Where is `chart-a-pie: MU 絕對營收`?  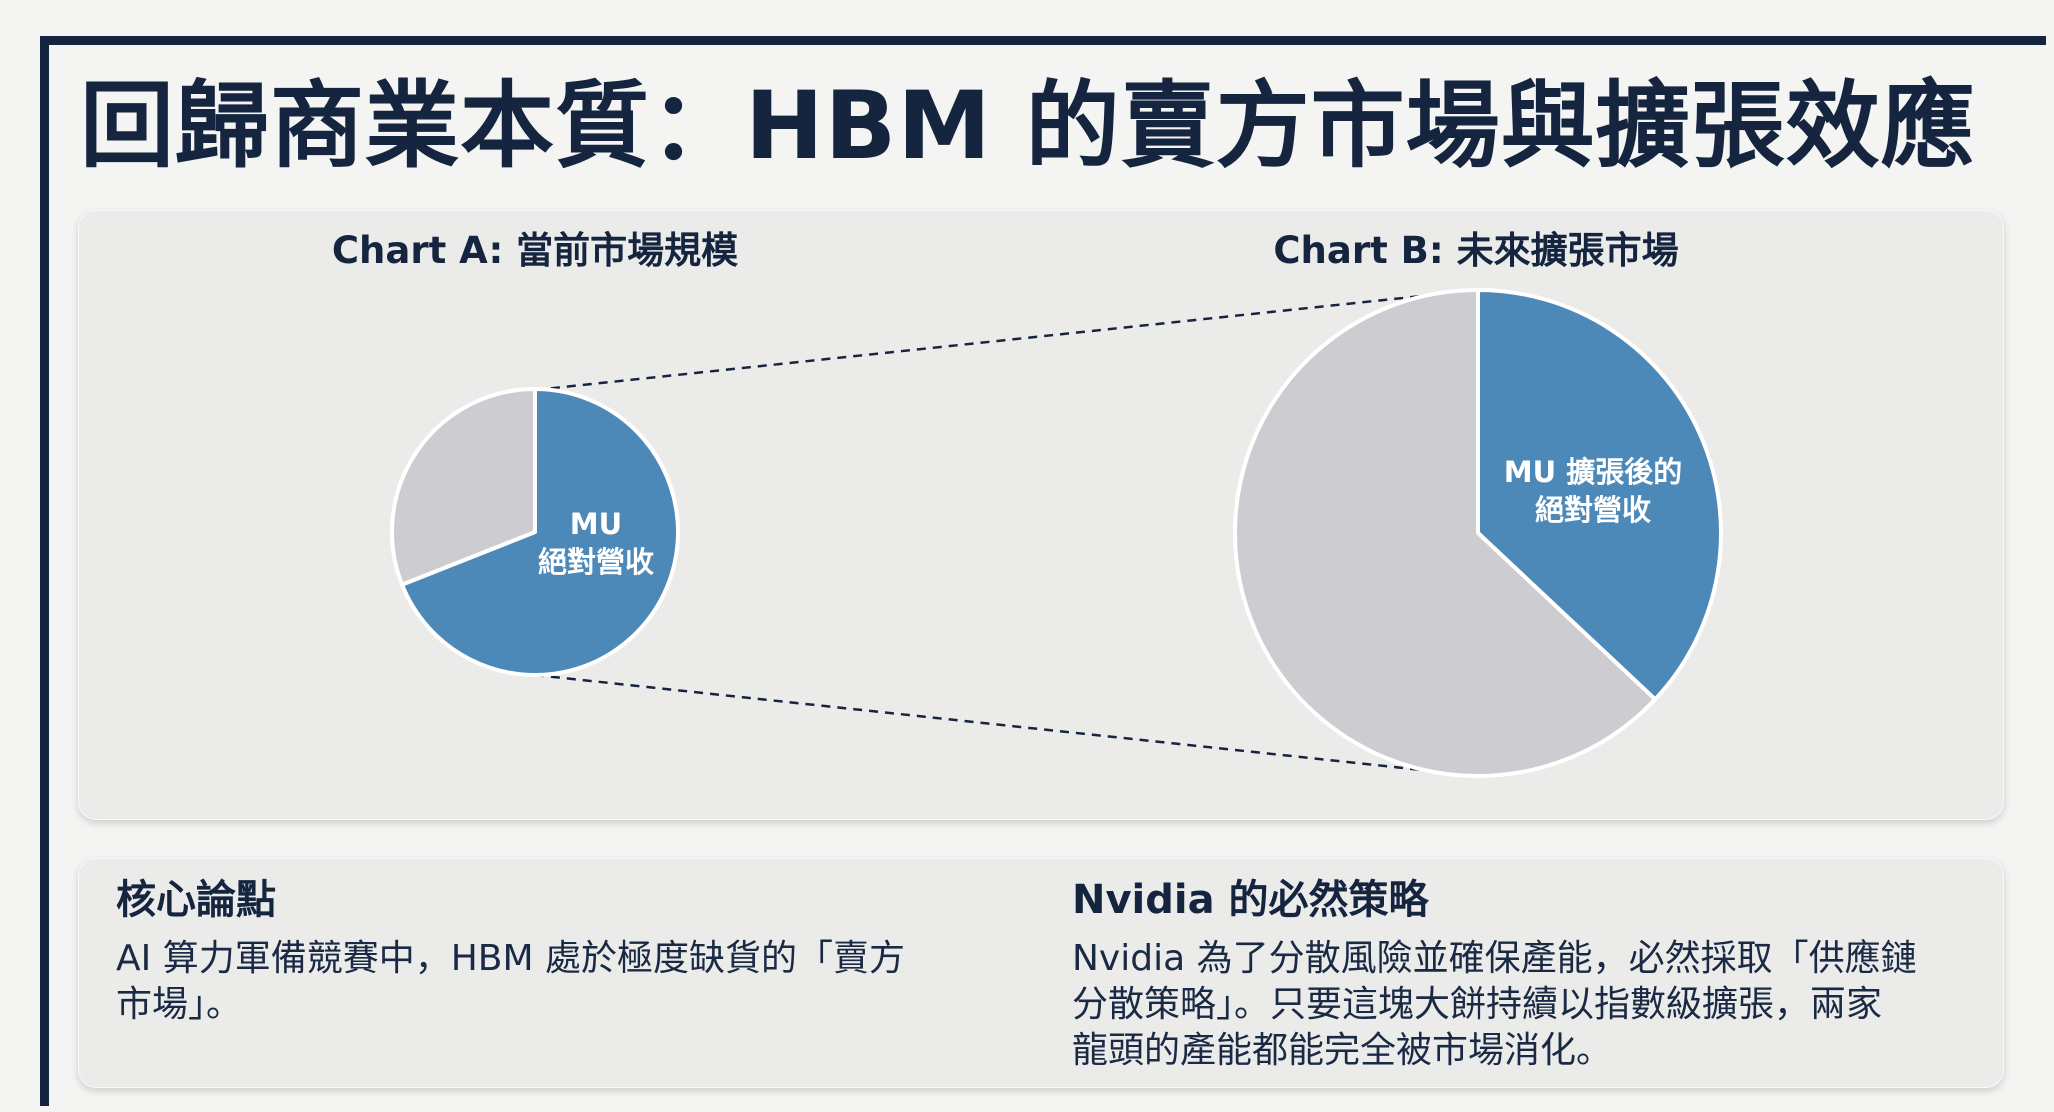
chart-a-pie: MU 絕對營收 is located at coordinates (535, 532).